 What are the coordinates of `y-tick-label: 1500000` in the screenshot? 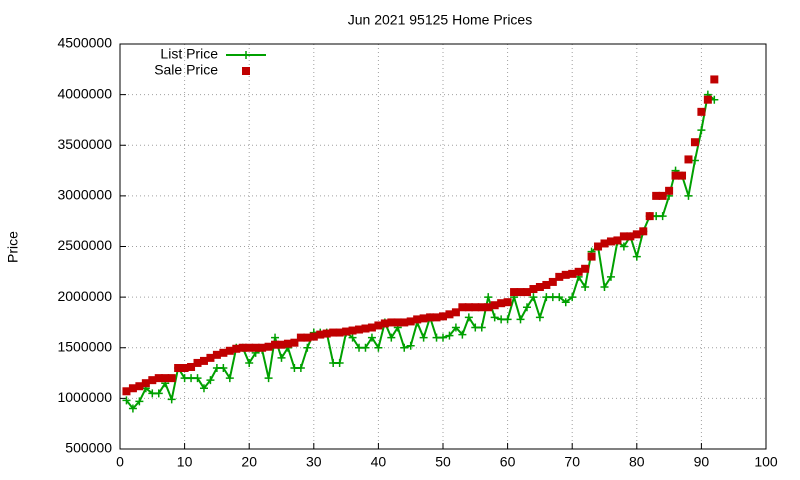 It's located at (84, 346).